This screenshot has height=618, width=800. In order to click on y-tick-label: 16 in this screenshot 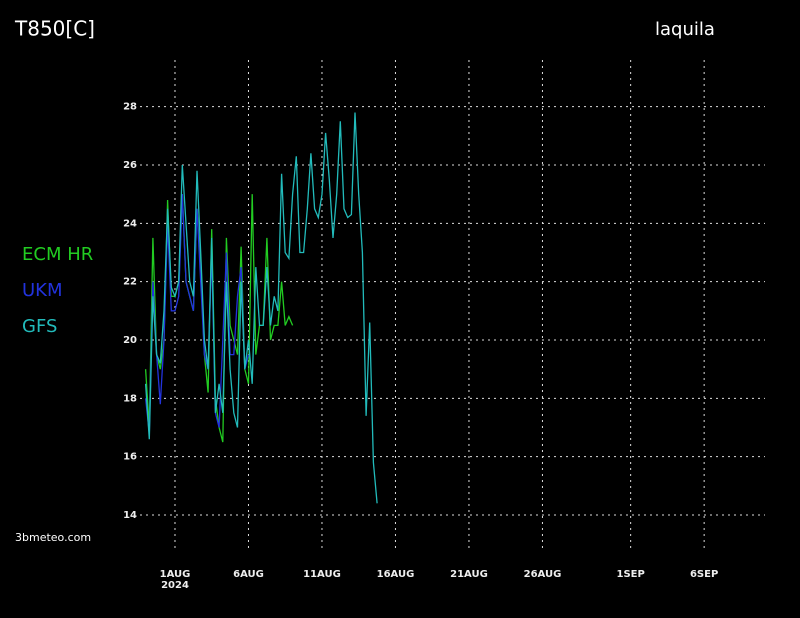, I will do `click(130, 457)`.